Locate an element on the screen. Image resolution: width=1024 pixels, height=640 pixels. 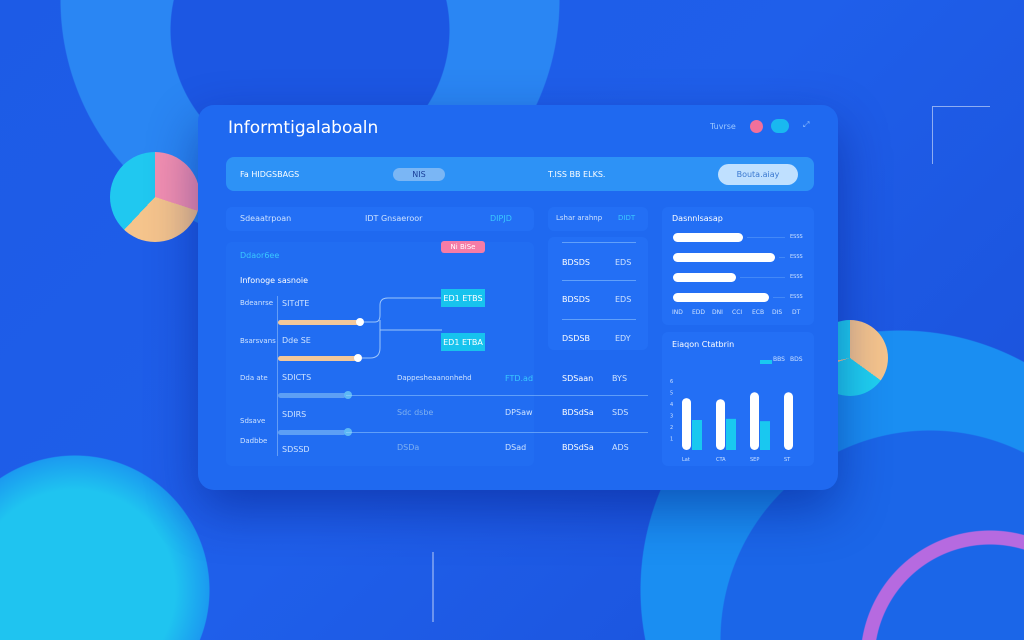
summary-panel is located at coordinates (380, 219).